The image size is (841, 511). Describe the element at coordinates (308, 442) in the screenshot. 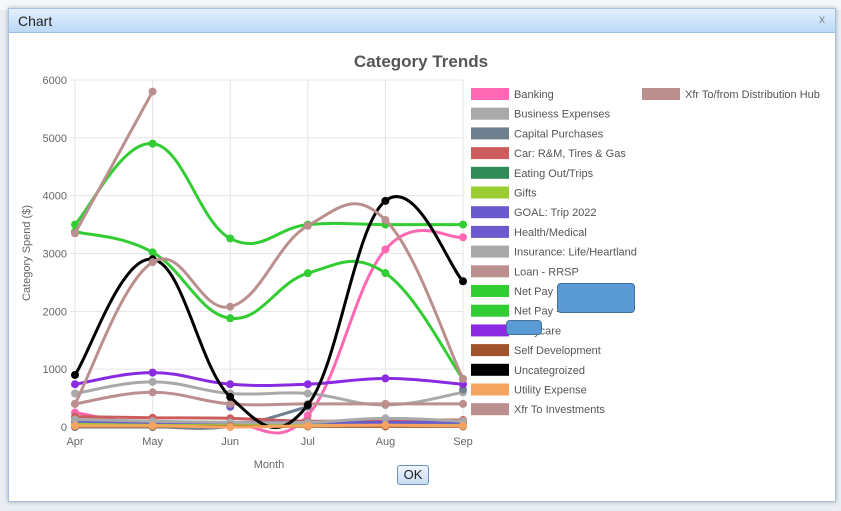

I see `x-tick-label: Jul` at that location.